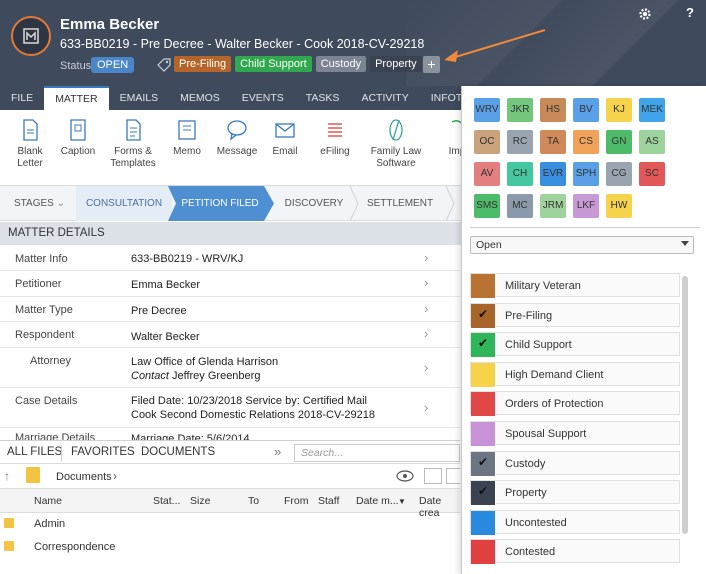 This screenshot has height=574, width=706. I want to click on staff-chip-hw: HW, so click(619, 206).